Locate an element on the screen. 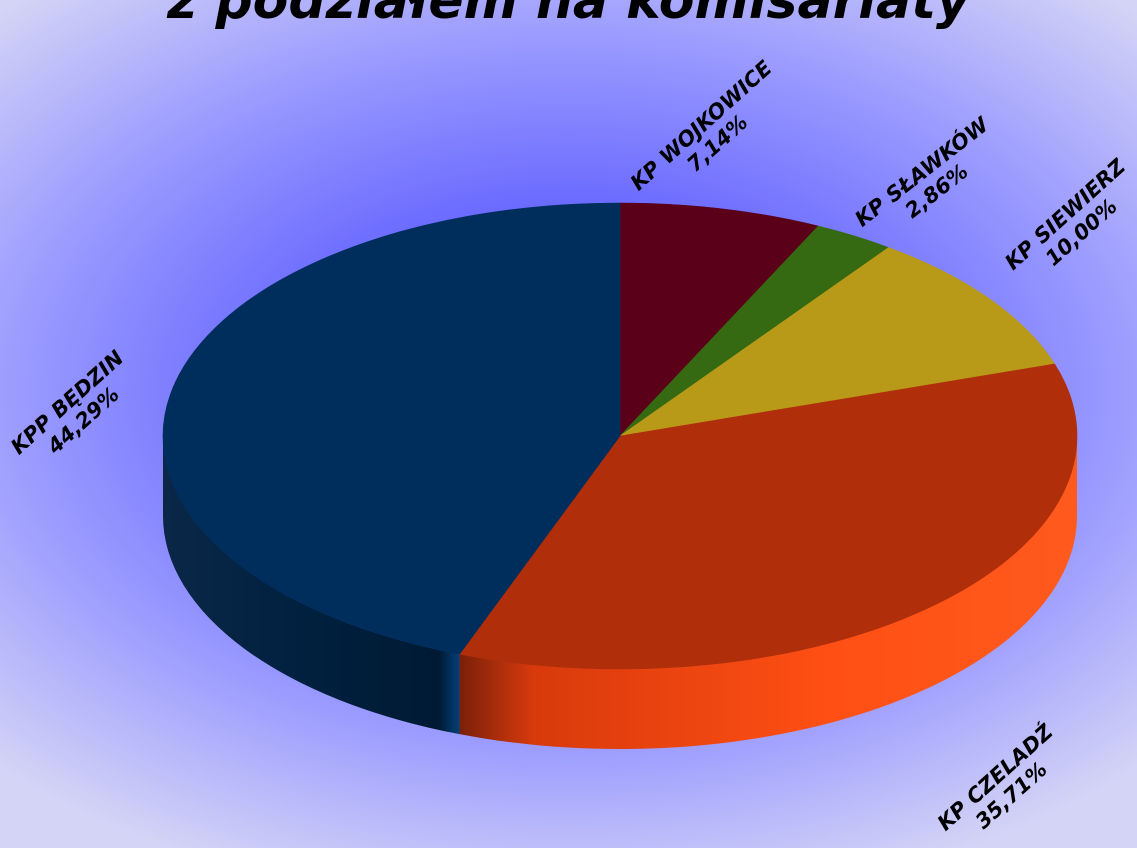  slice-label-kp-slawkow: KP SŁAWKÓW2,86% is located at coordinates (929, 180).